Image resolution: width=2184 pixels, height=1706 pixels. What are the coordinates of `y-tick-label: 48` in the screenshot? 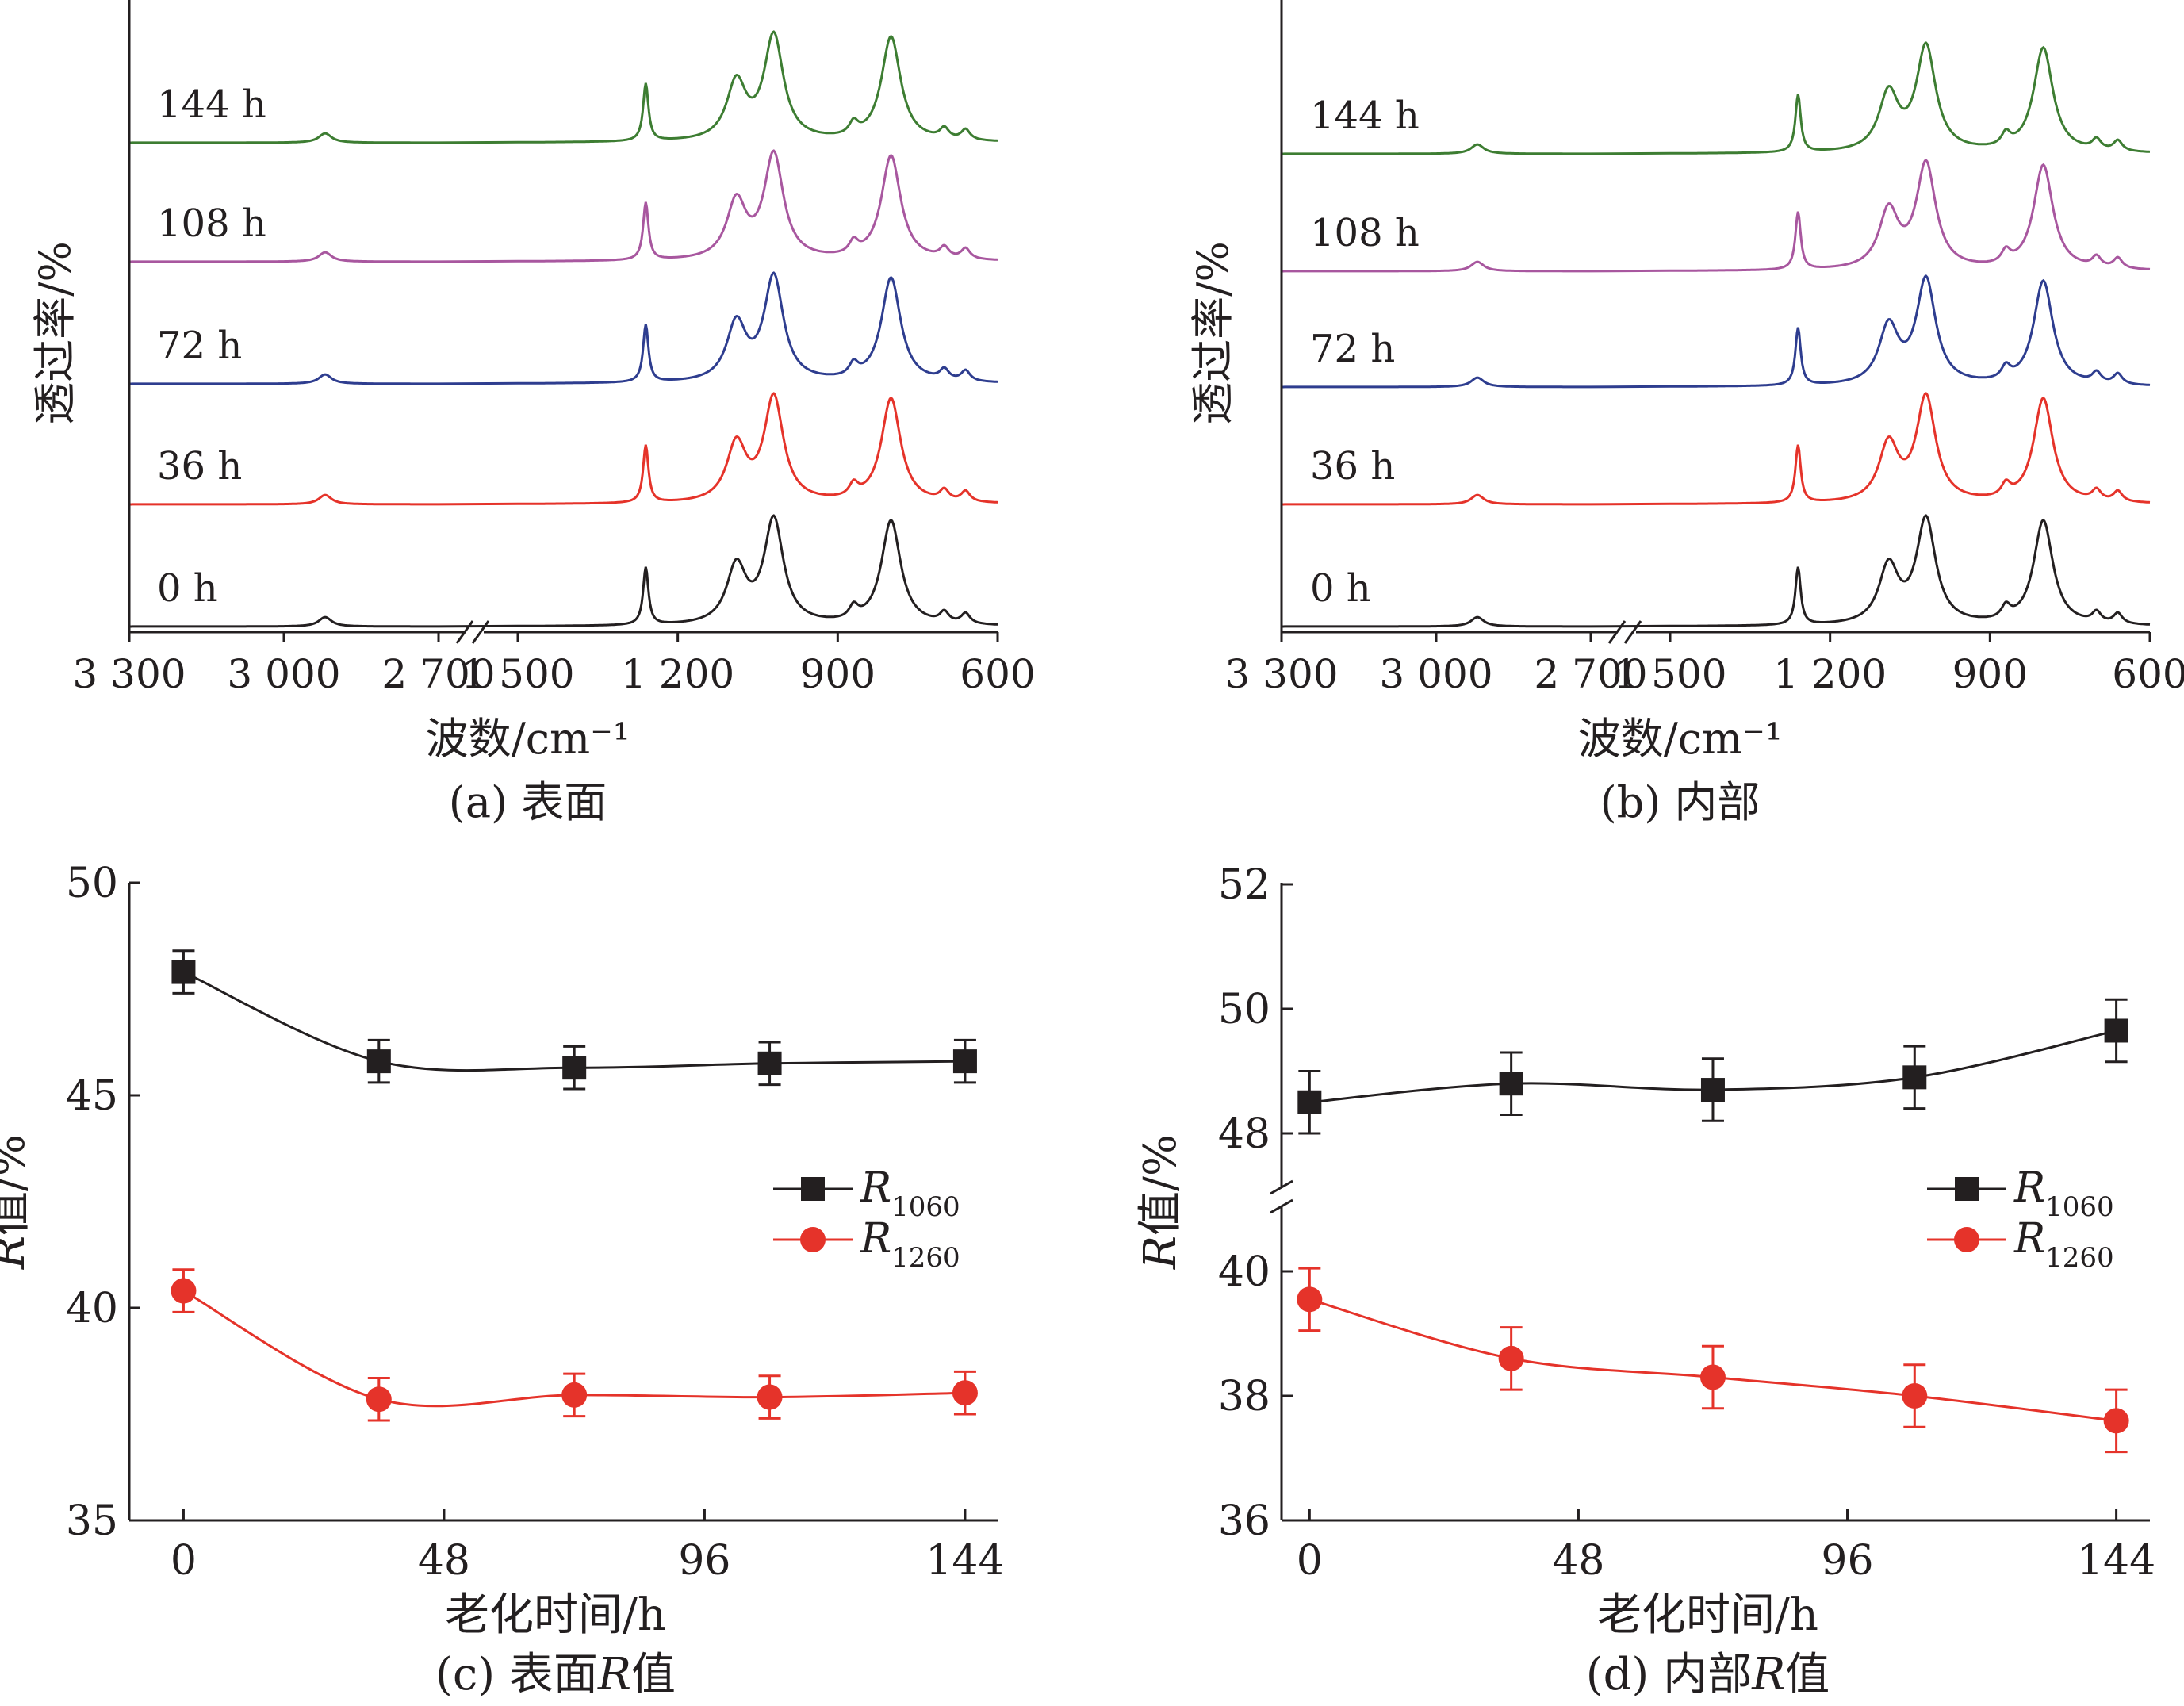 It's located at (1244, 1134).